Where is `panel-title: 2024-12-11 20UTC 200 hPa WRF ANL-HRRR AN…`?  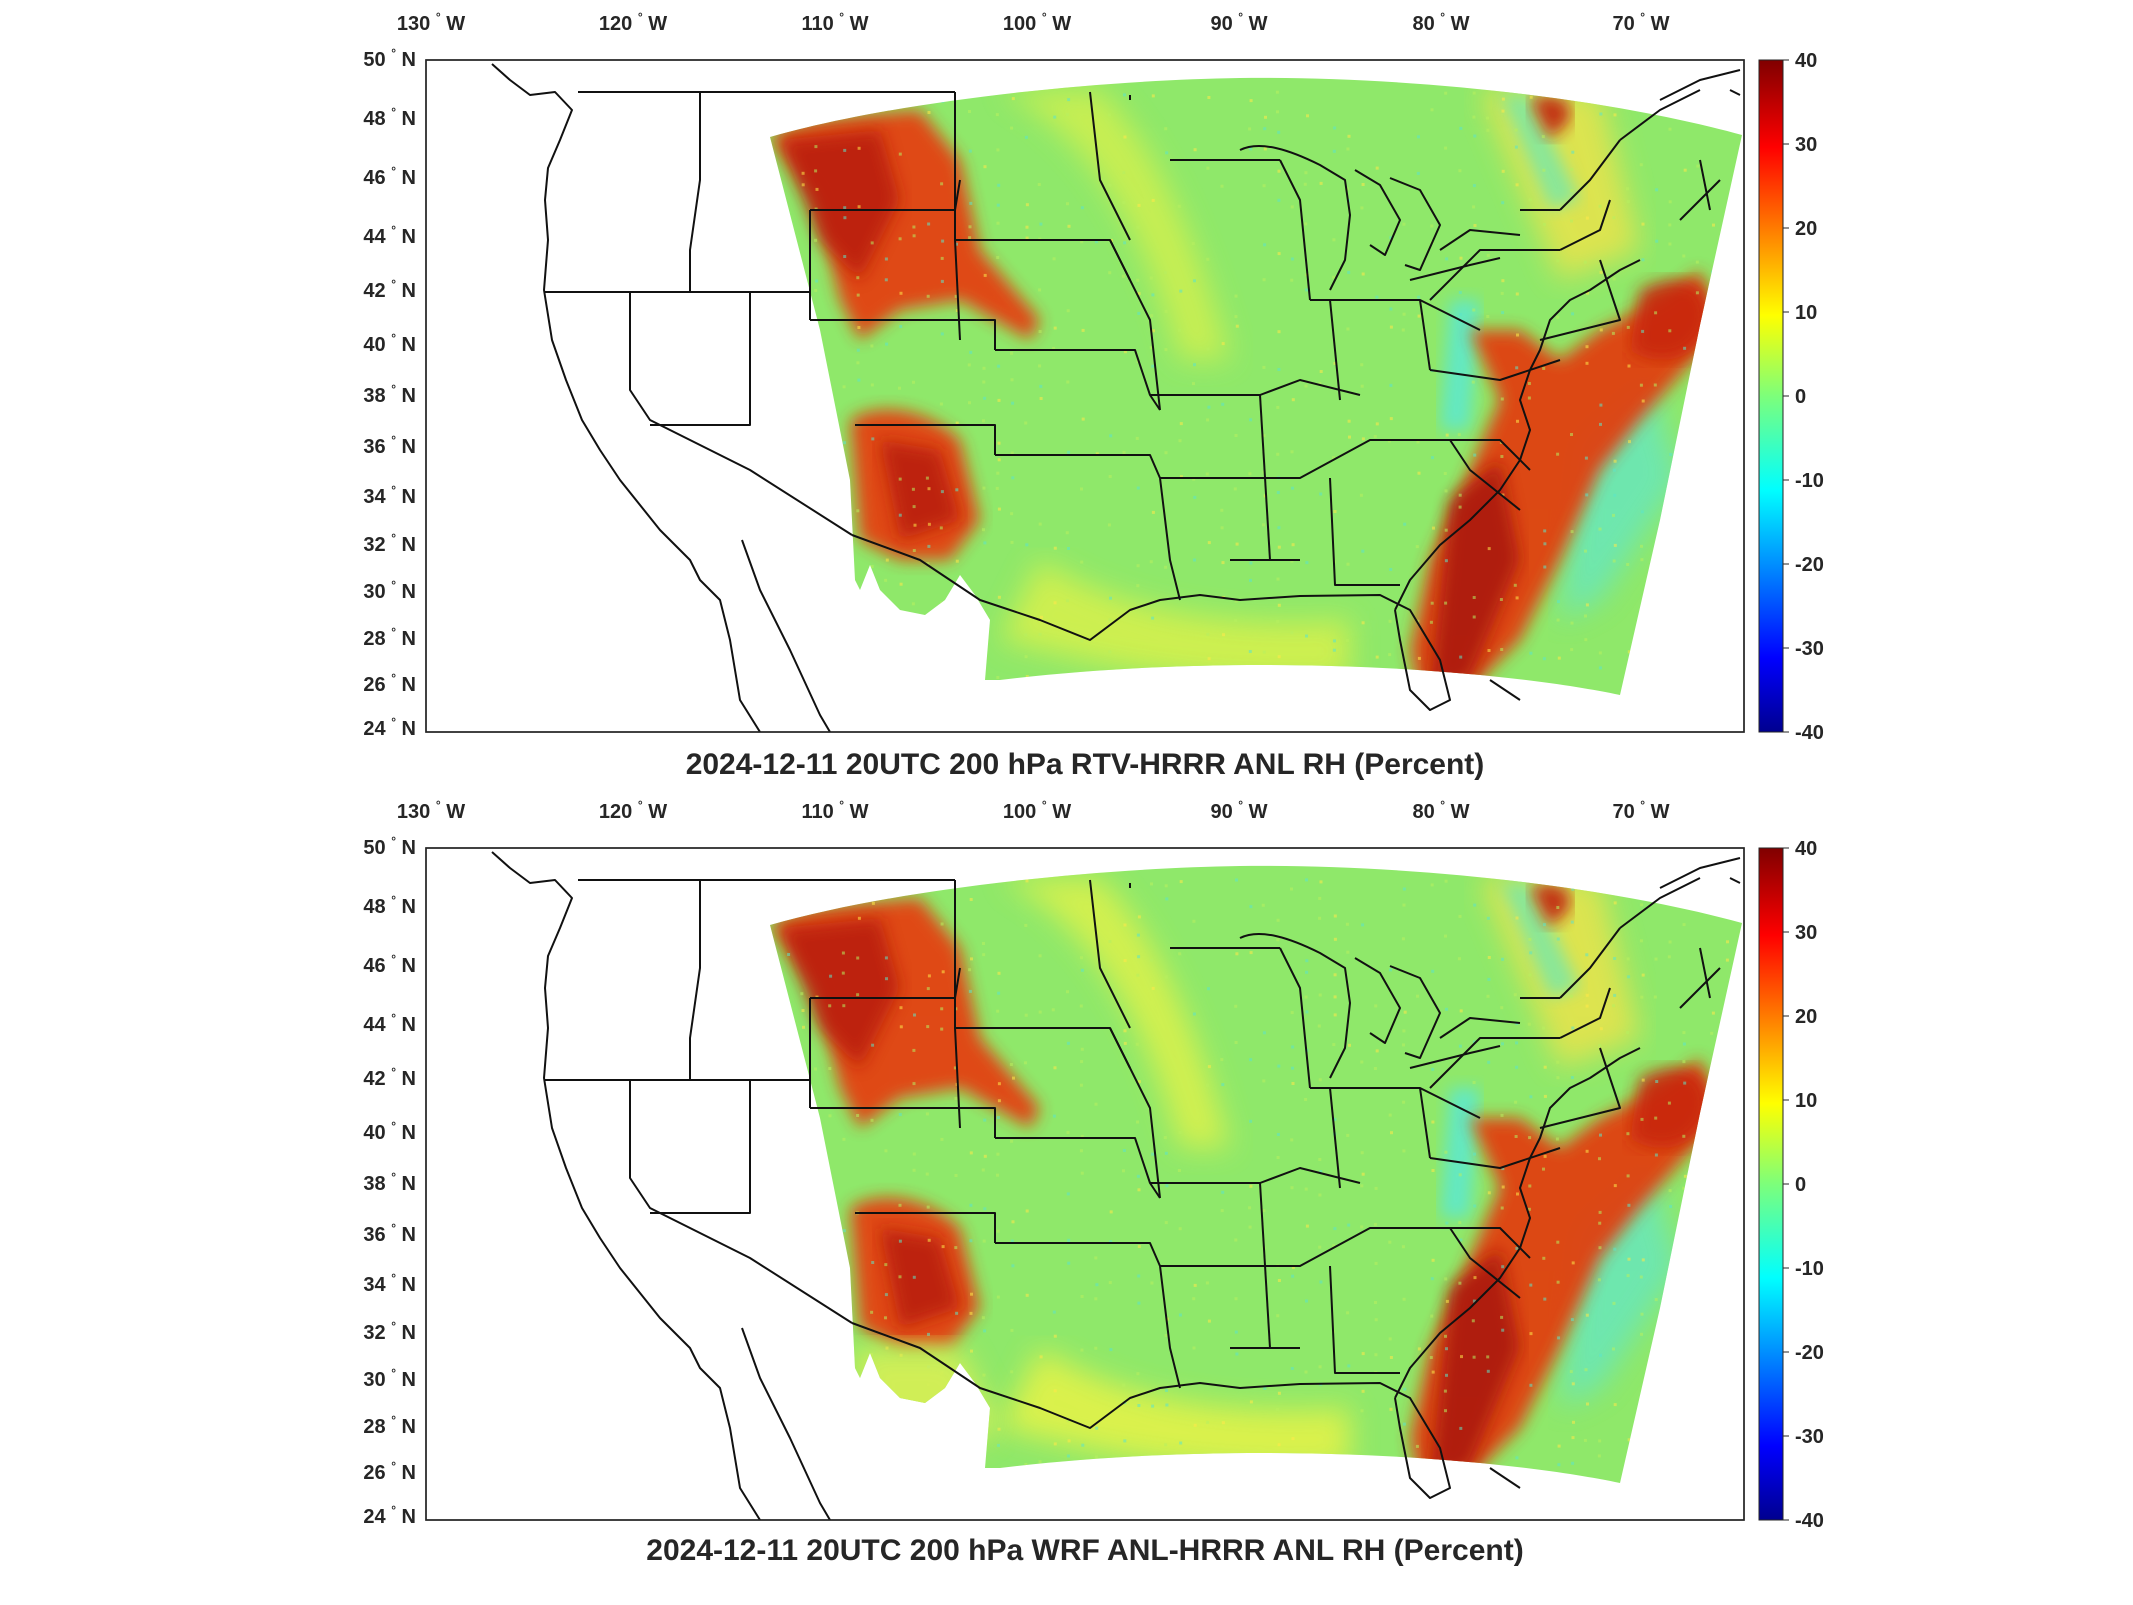
panel-title: 2024-12-11 20UTC 200 hPa WRF ANL-HRRR AN… is located at coordinates (1084, 1550).